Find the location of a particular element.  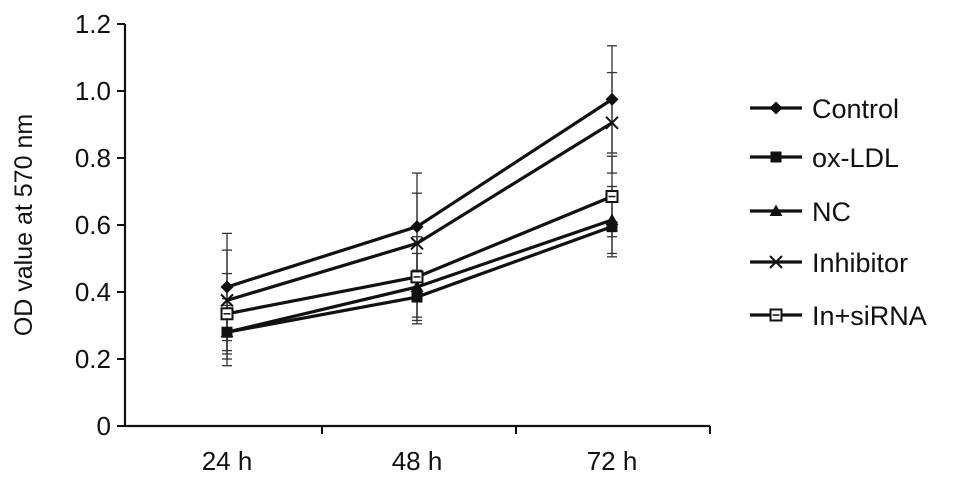

legend-label: ox-LDL is located at coordinates (855, 158).